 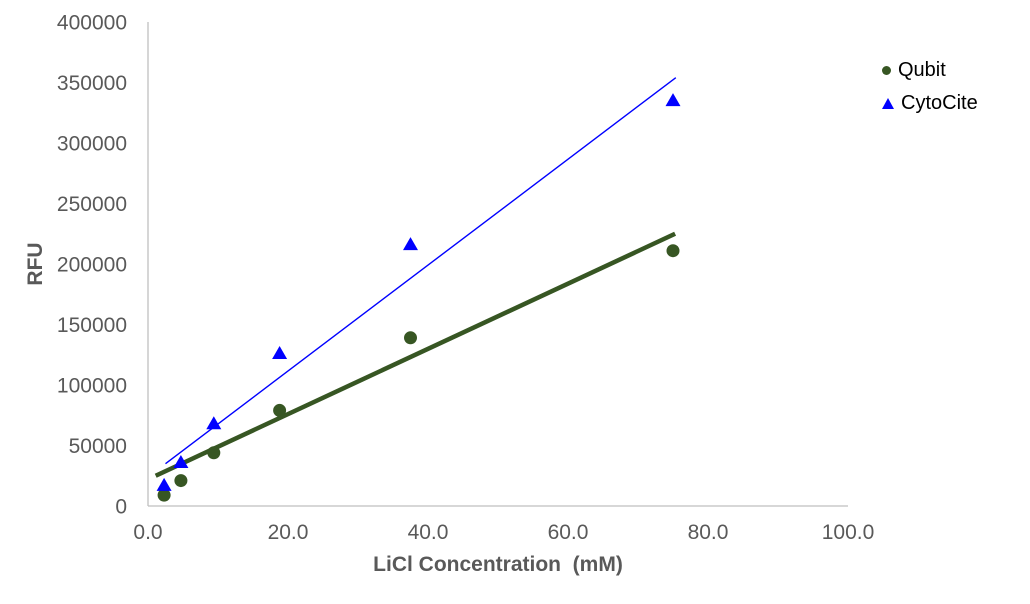 I want to click on legend-item-cytocite: CytoCite, so click(x=930, y=103).